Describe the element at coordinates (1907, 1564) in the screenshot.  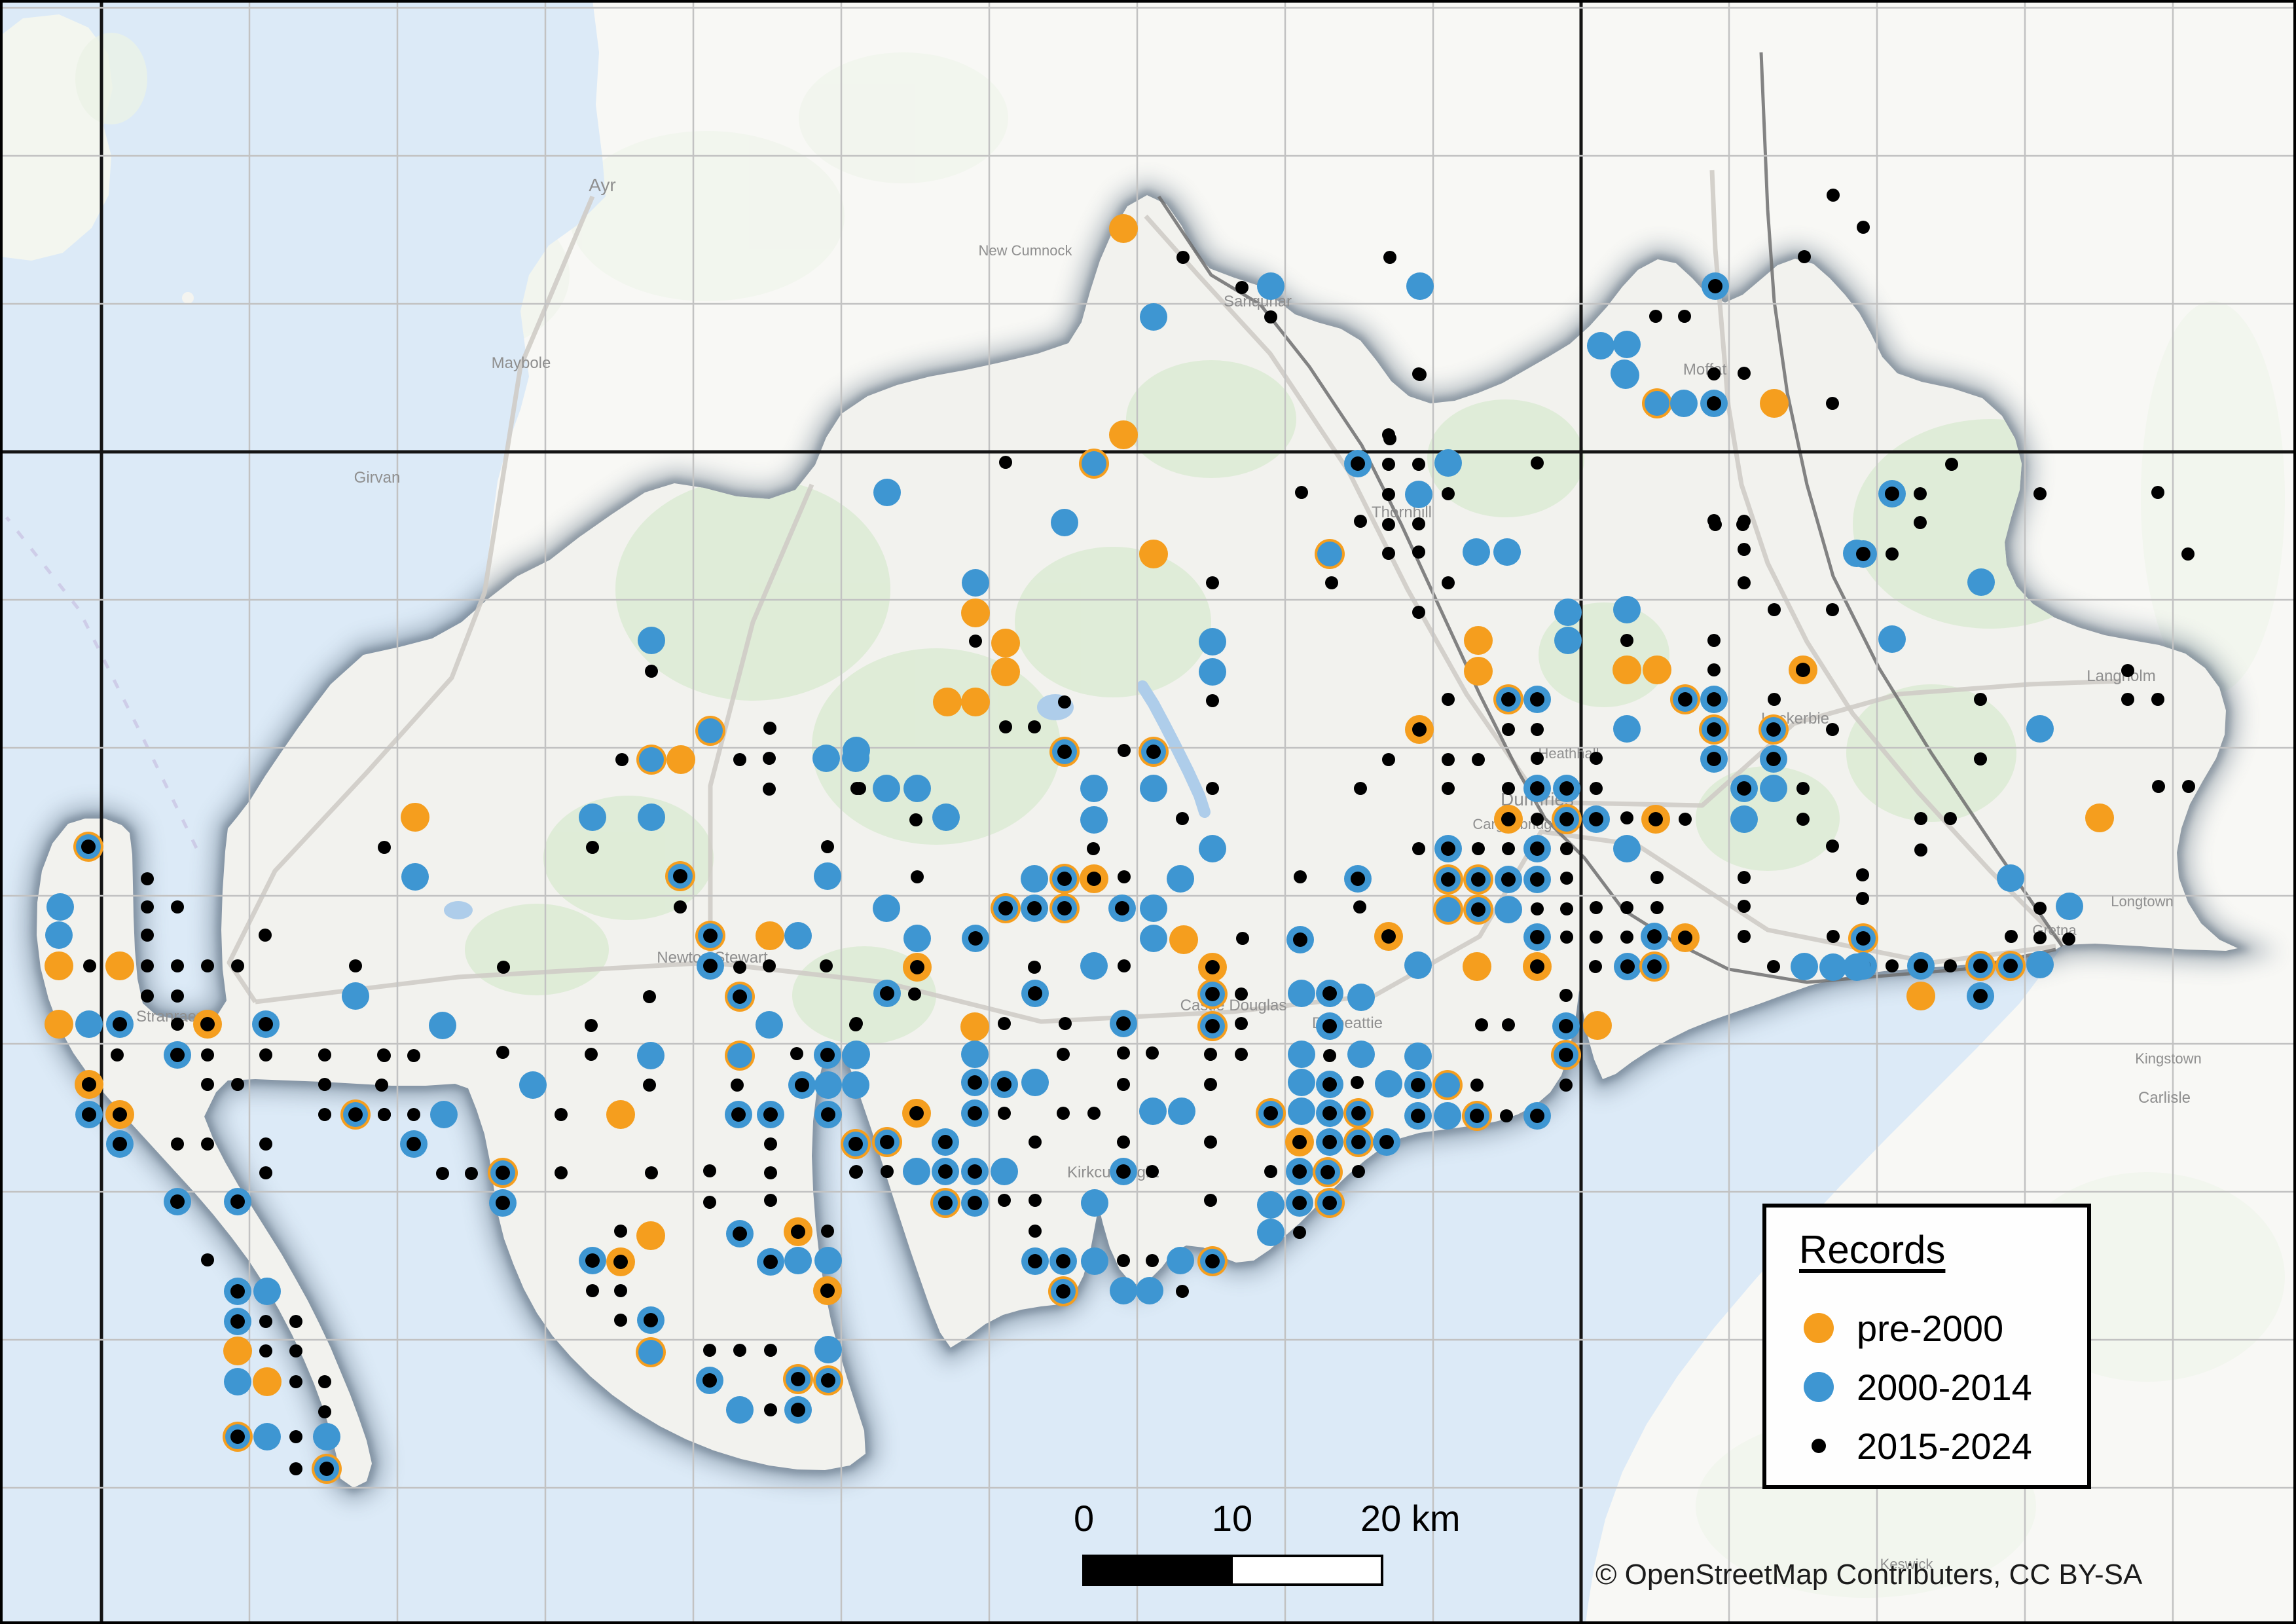
I see `town-label: Keswick` at that location.